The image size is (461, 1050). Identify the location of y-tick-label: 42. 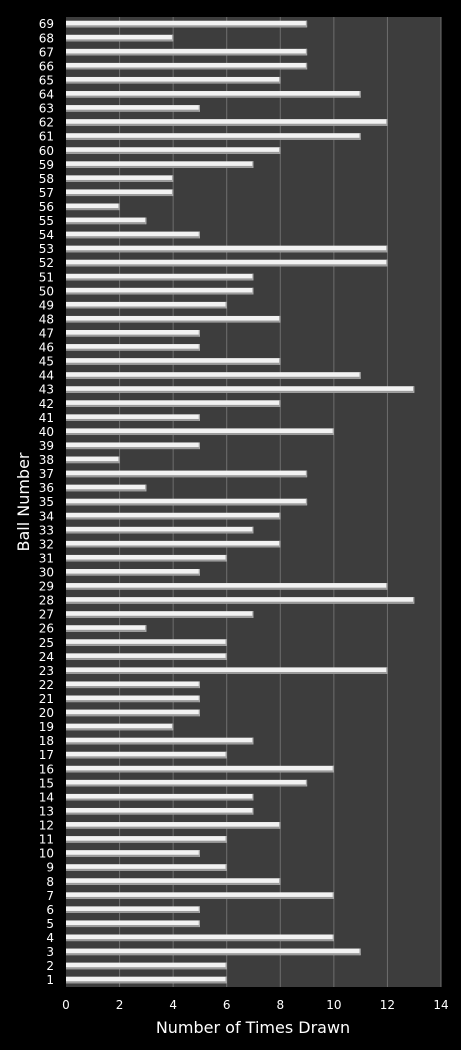
(46, 404).